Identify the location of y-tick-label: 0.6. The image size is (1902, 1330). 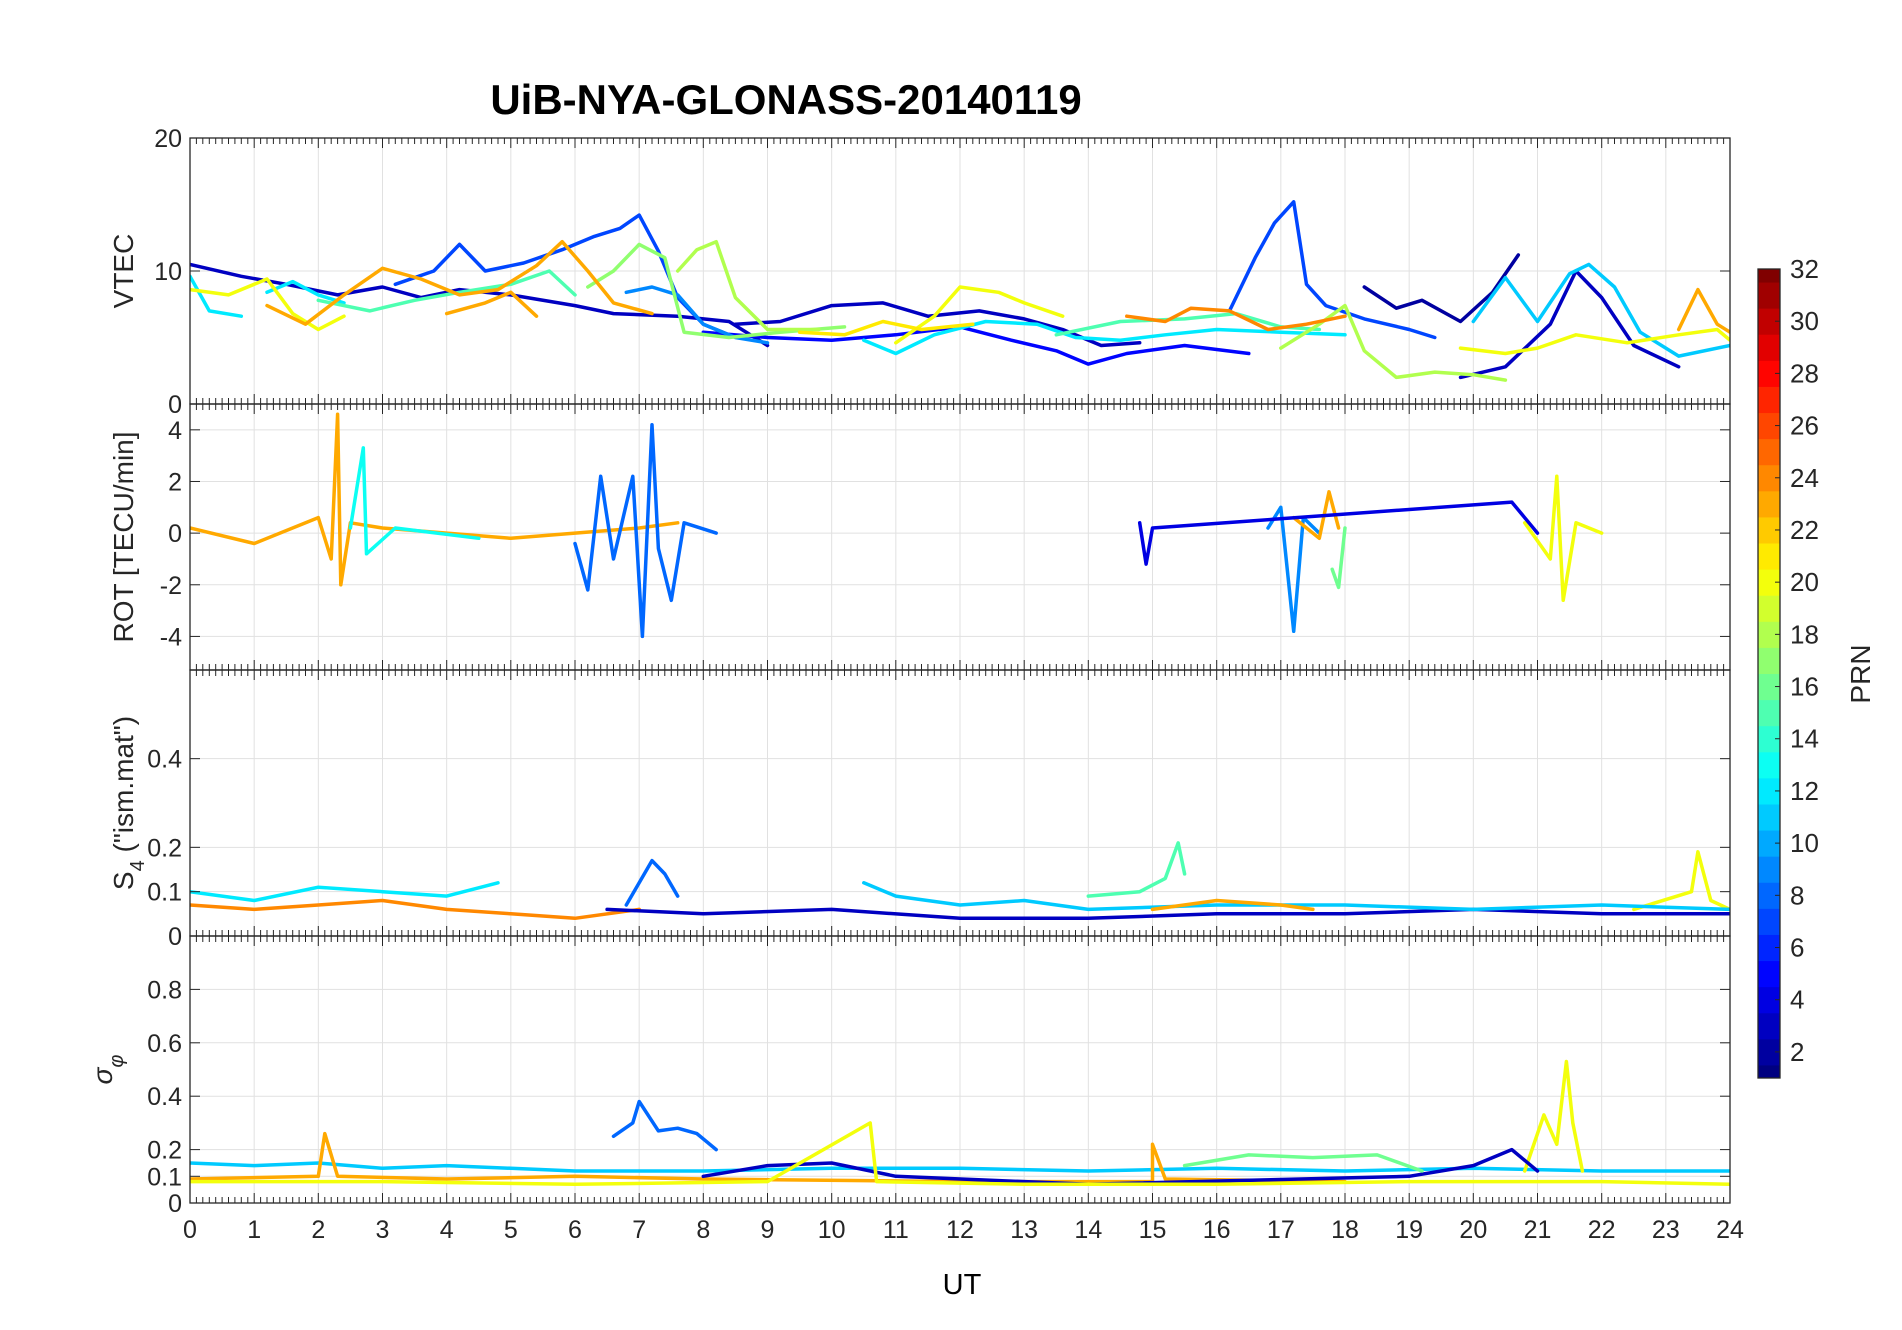
(164, 1044).